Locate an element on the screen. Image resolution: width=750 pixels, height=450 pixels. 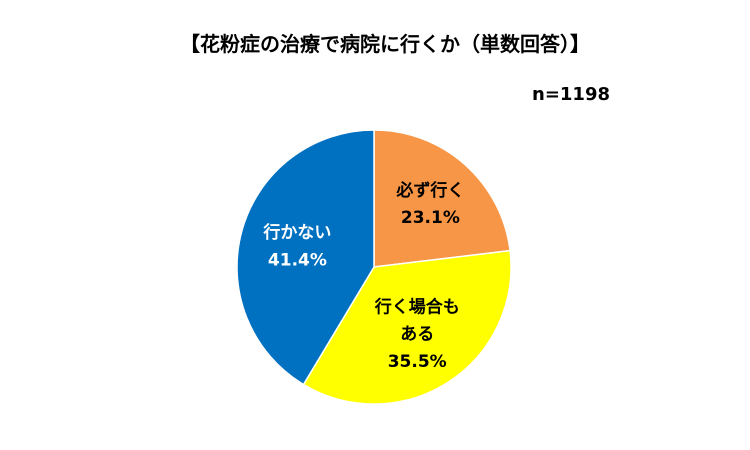
chart-title: 【花粉症の治療で病院に行くか（単数回答）】 is located at coordinates (385, 44).